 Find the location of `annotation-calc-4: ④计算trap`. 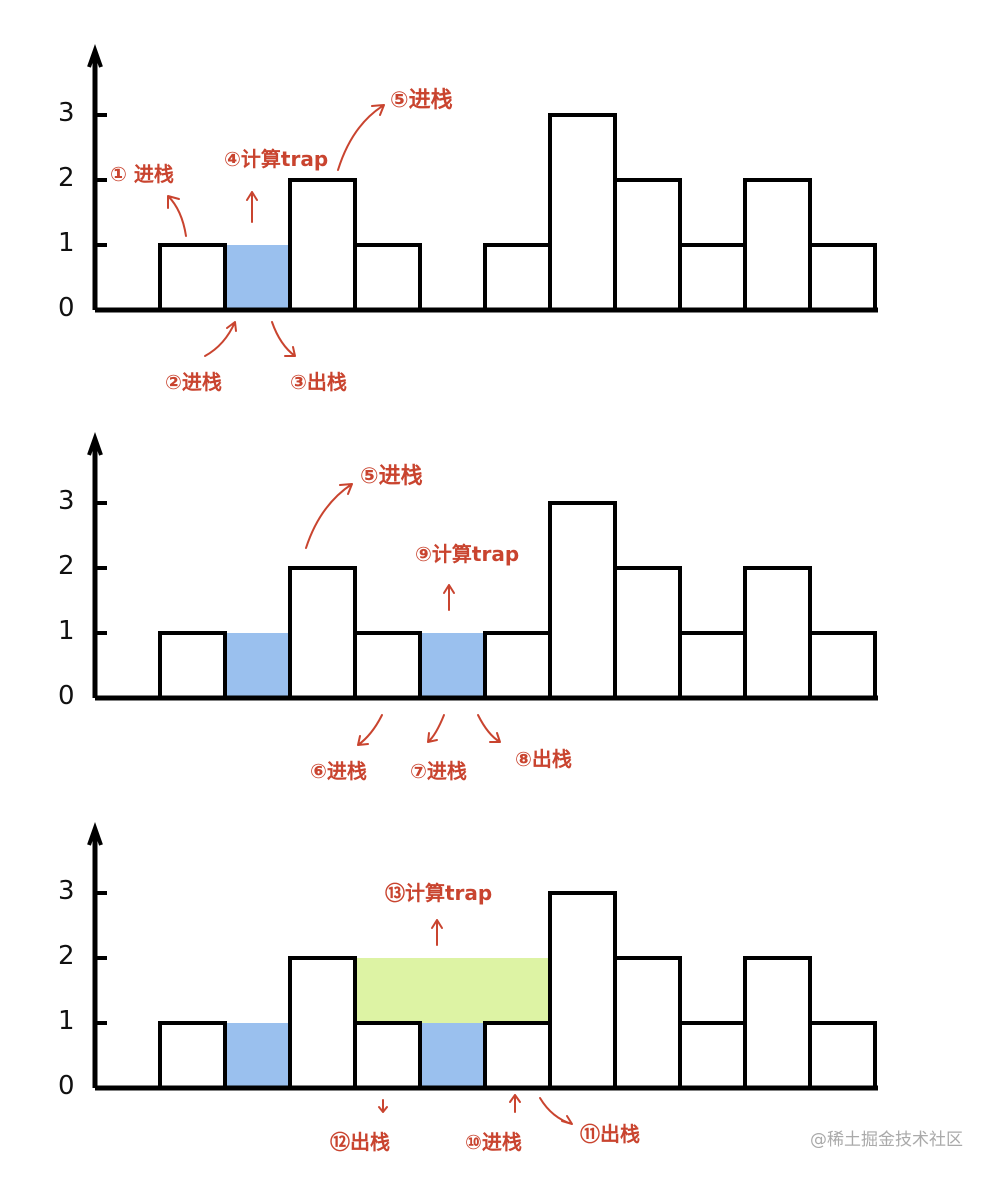

annotation-calc-4: ④计算trap is located at coordinates (276, 159).